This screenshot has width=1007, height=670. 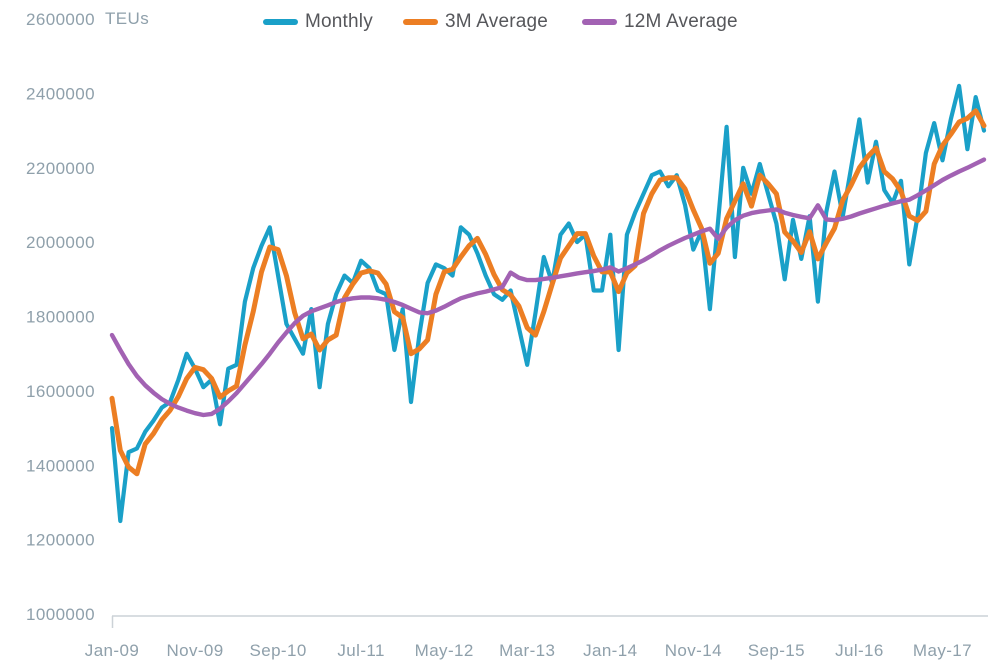 What do you see at coordinates (60, 317) in the screenshot?
I see `y-axis-tick-label: 1800000` at bounding box center [60, 317].